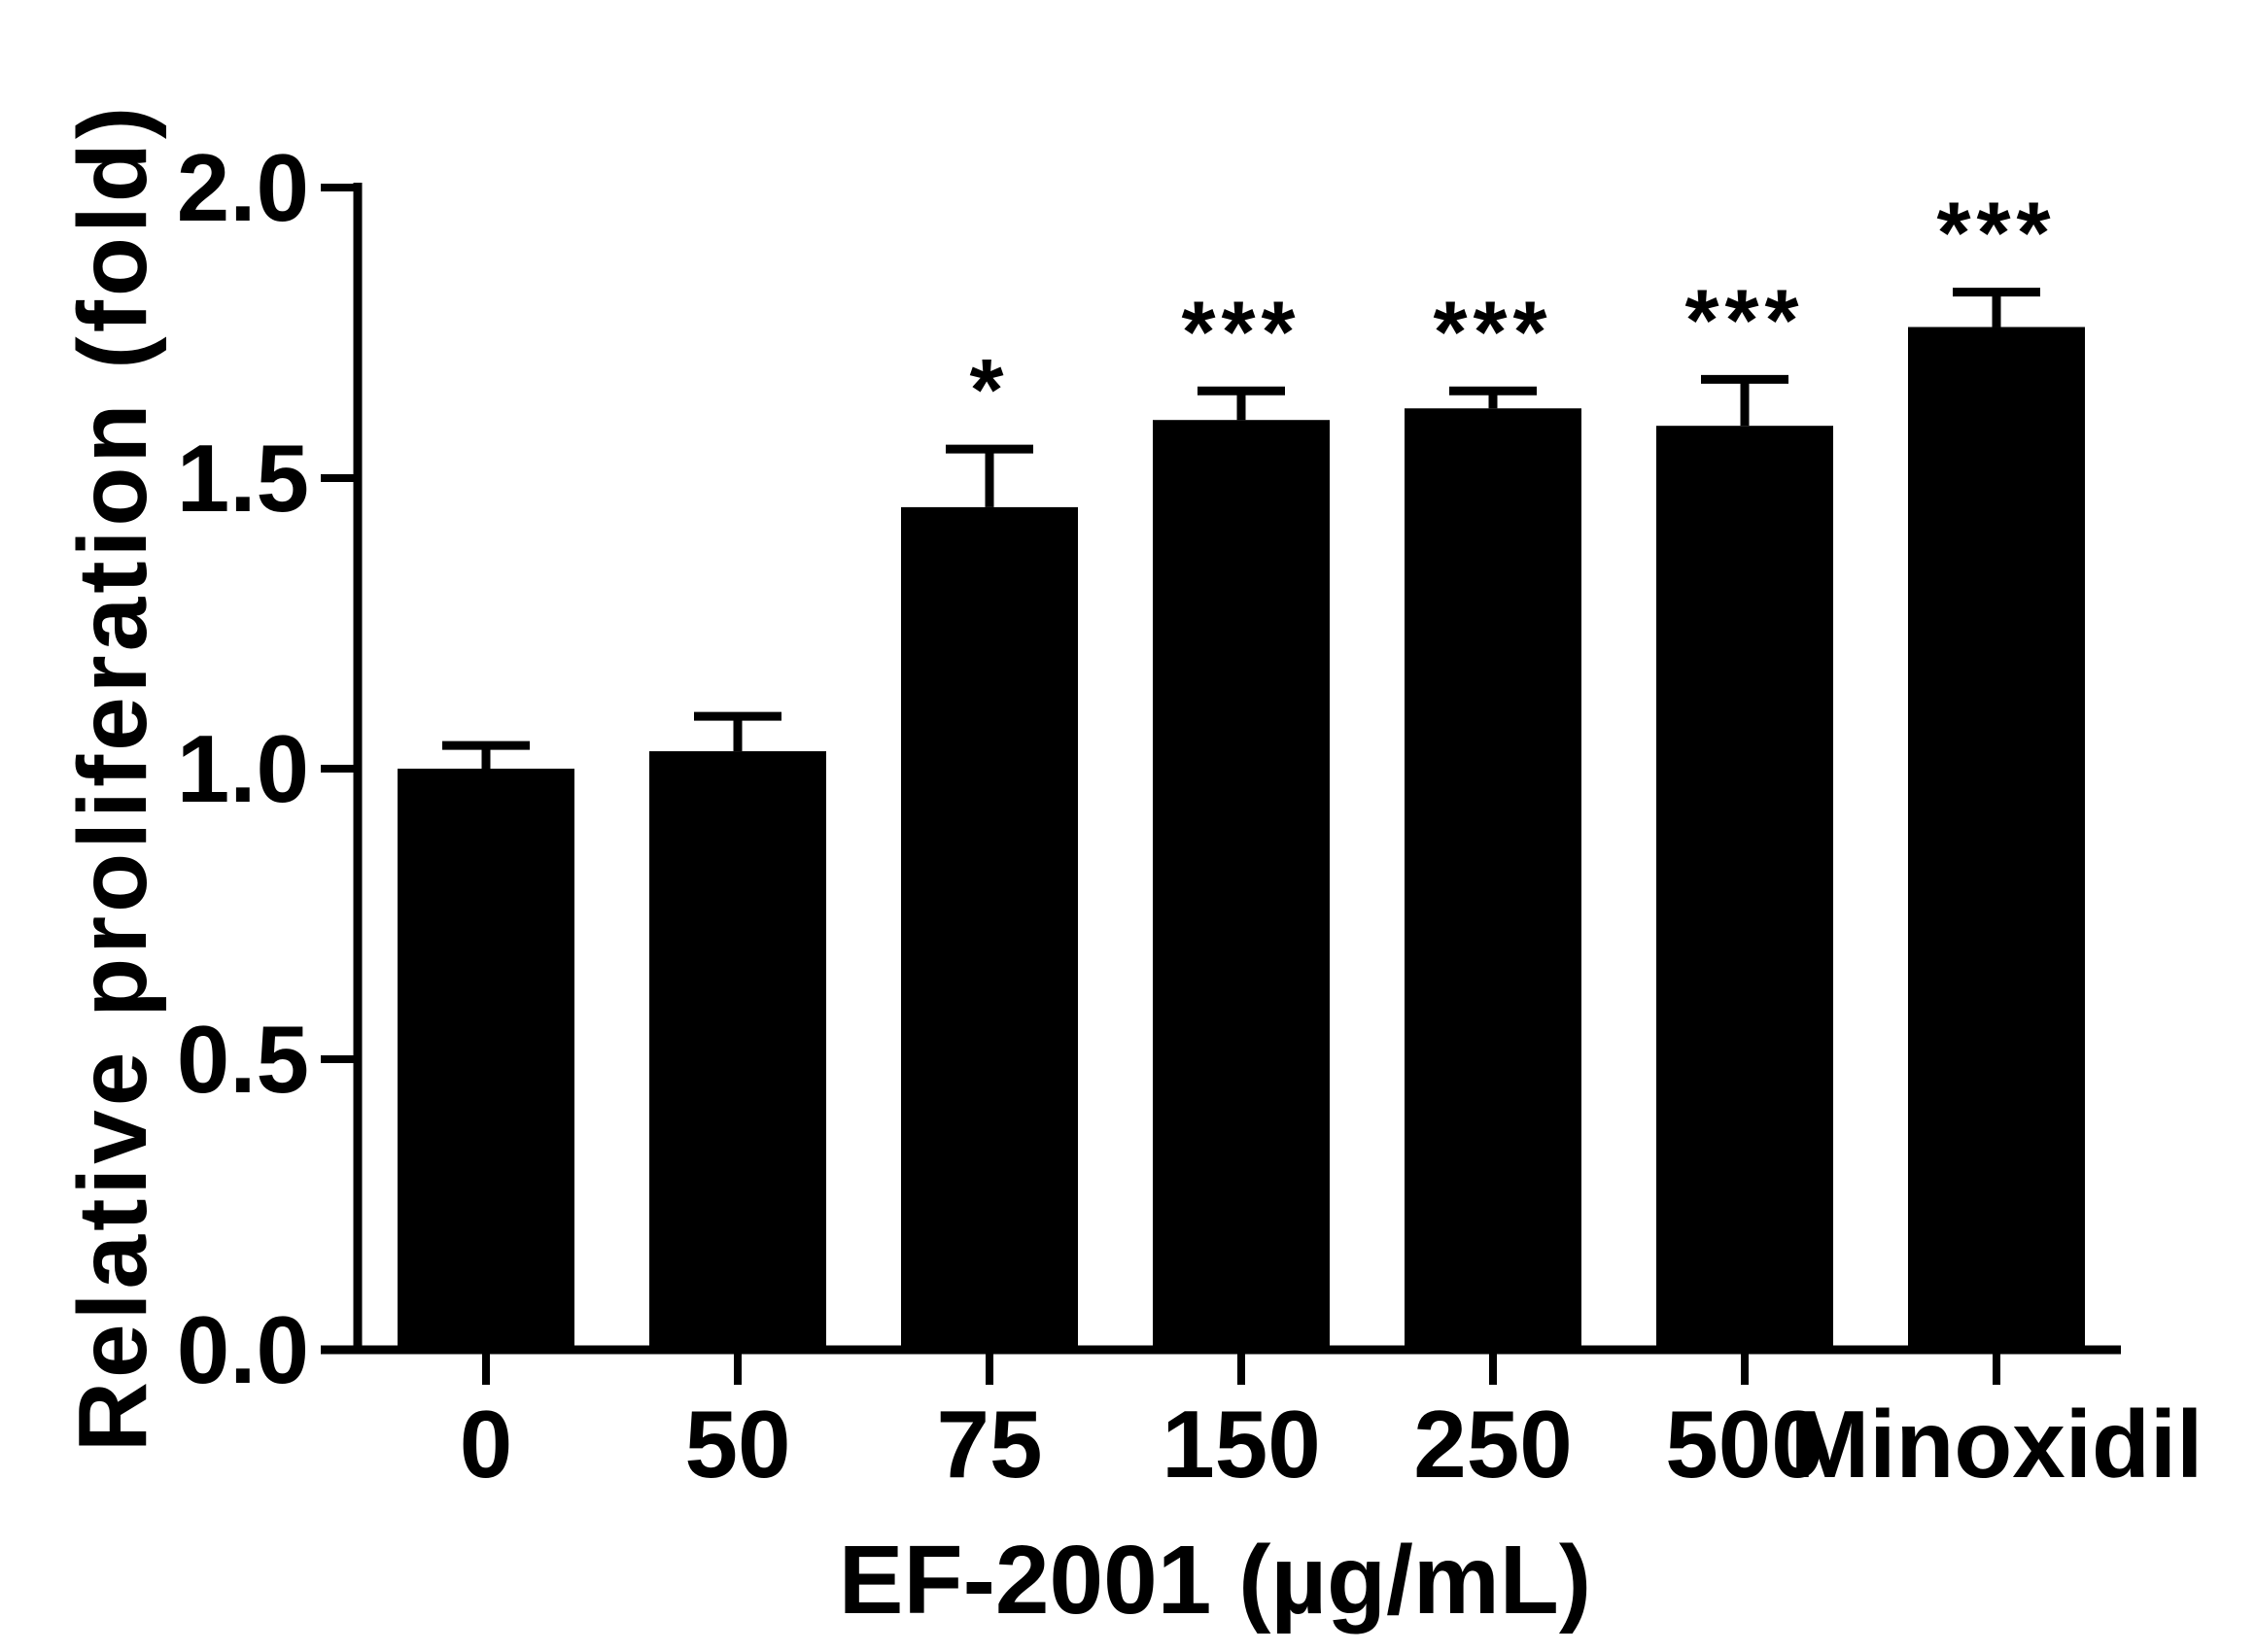  I want to click on significance-layer: **** *** ******, so click(1513, 313).